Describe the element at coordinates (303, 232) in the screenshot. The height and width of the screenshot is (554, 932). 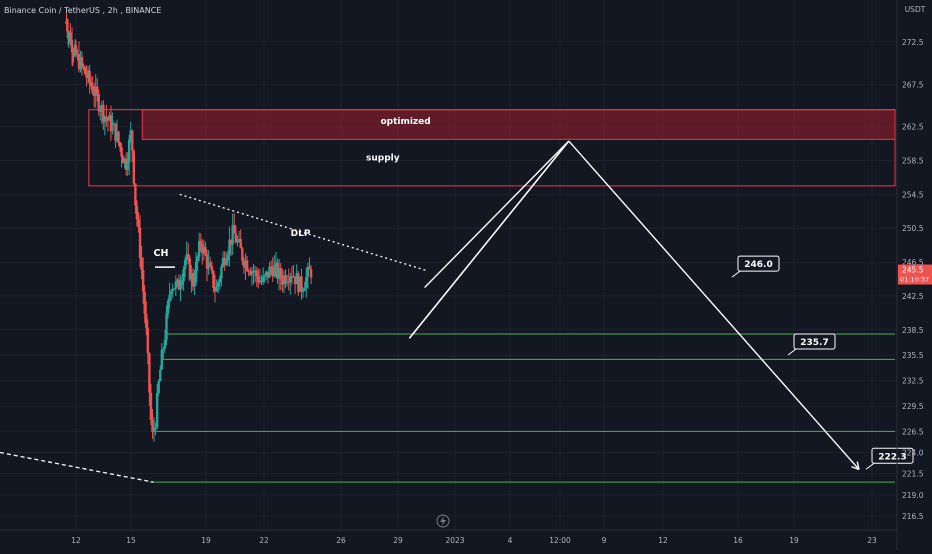
I see `dlp-trendline` at that location.